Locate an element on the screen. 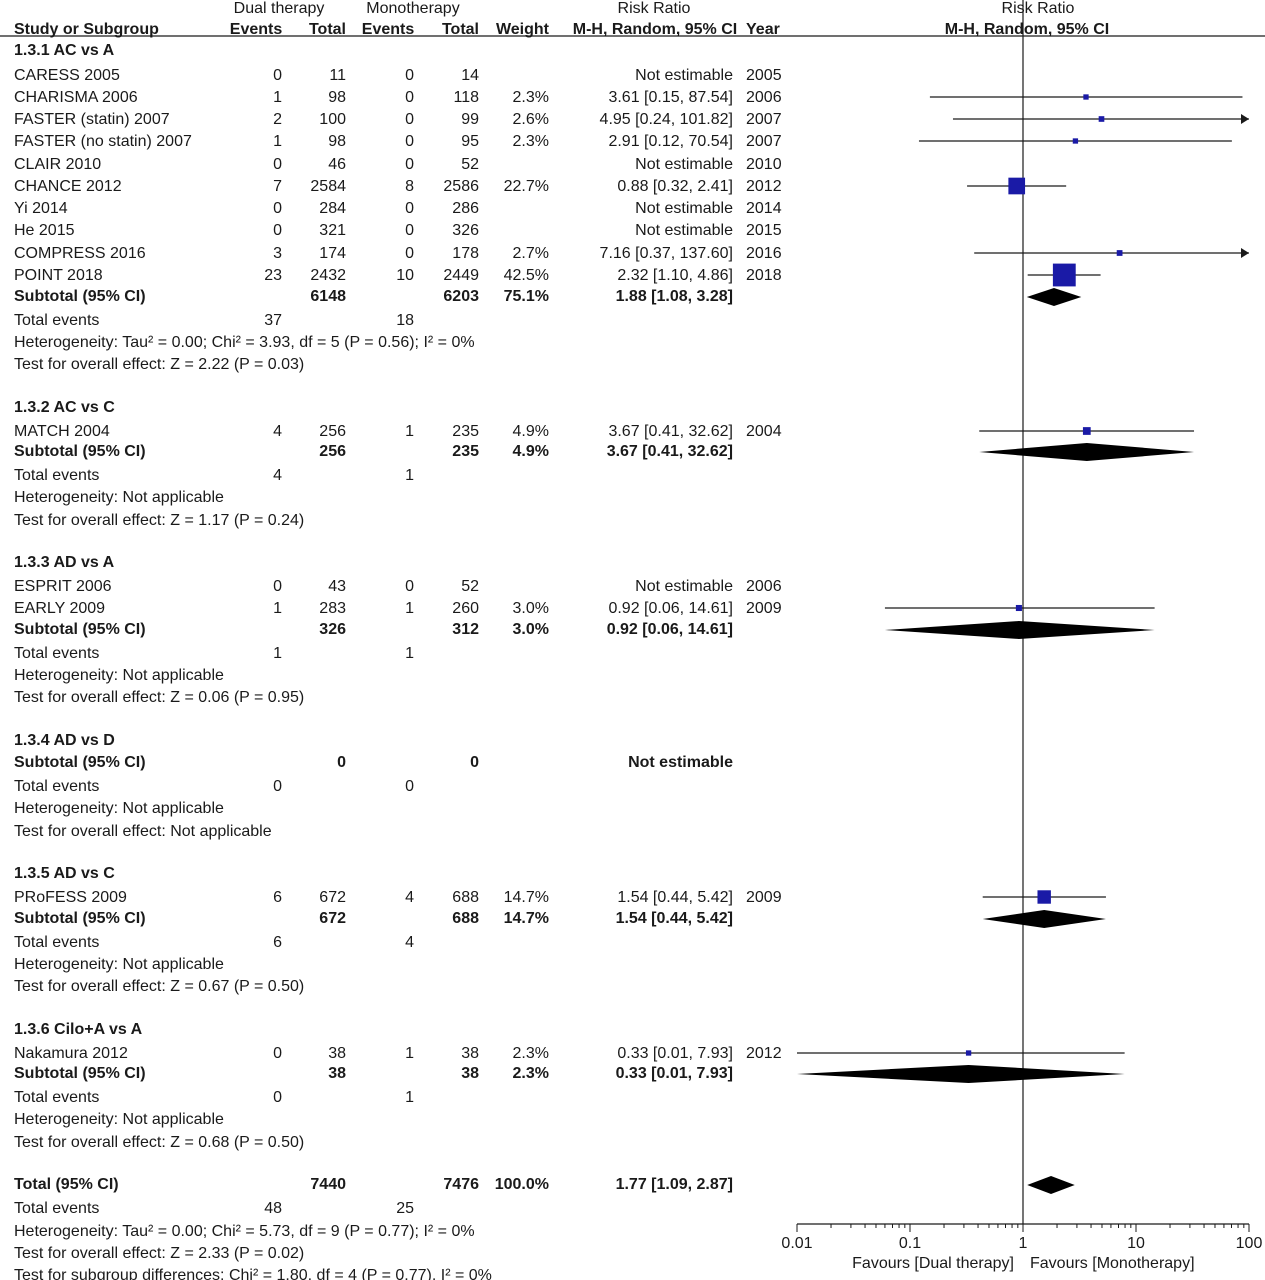 This screenshot has width=1265, height=1280. total-mono: 52 is located at coordinates (470, 586).